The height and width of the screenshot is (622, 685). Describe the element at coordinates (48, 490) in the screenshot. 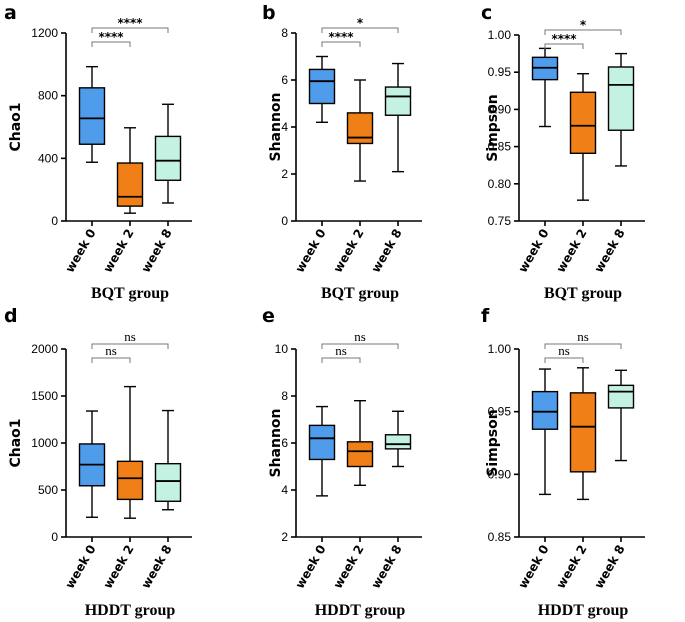

I see `y-tick-label: 500` at that location.